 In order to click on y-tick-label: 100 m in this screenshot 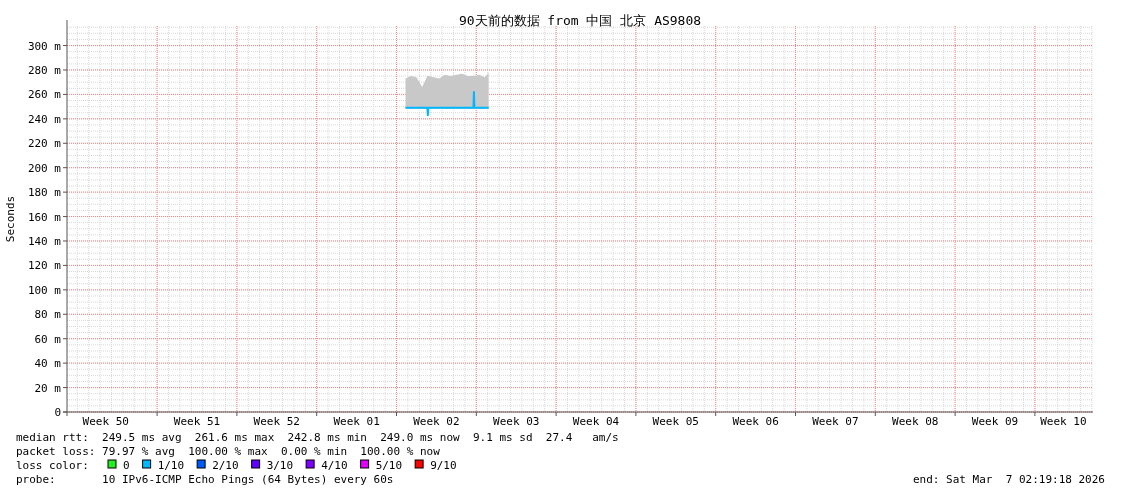, I will do `click(44, 290)`.